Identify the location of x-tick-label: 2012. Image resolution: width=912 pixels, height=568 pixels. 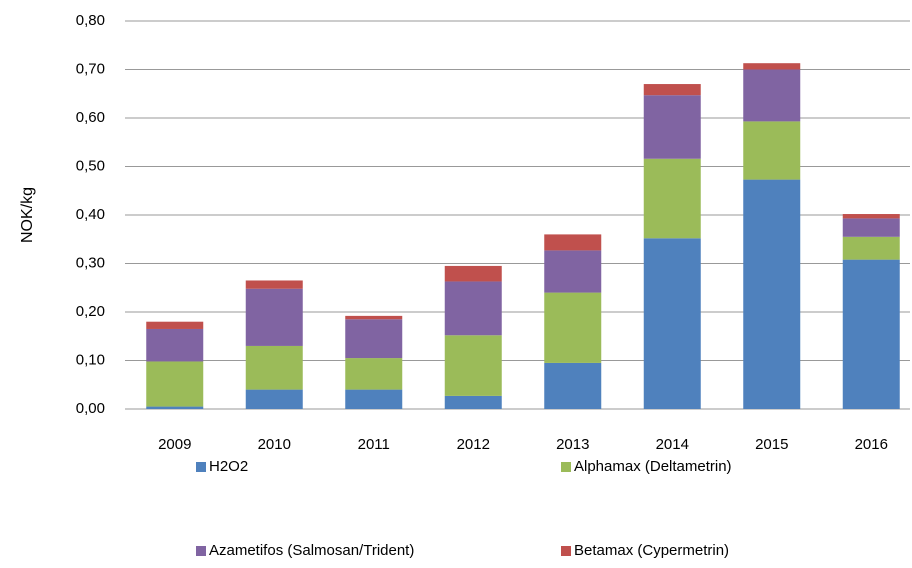
(473, 444).